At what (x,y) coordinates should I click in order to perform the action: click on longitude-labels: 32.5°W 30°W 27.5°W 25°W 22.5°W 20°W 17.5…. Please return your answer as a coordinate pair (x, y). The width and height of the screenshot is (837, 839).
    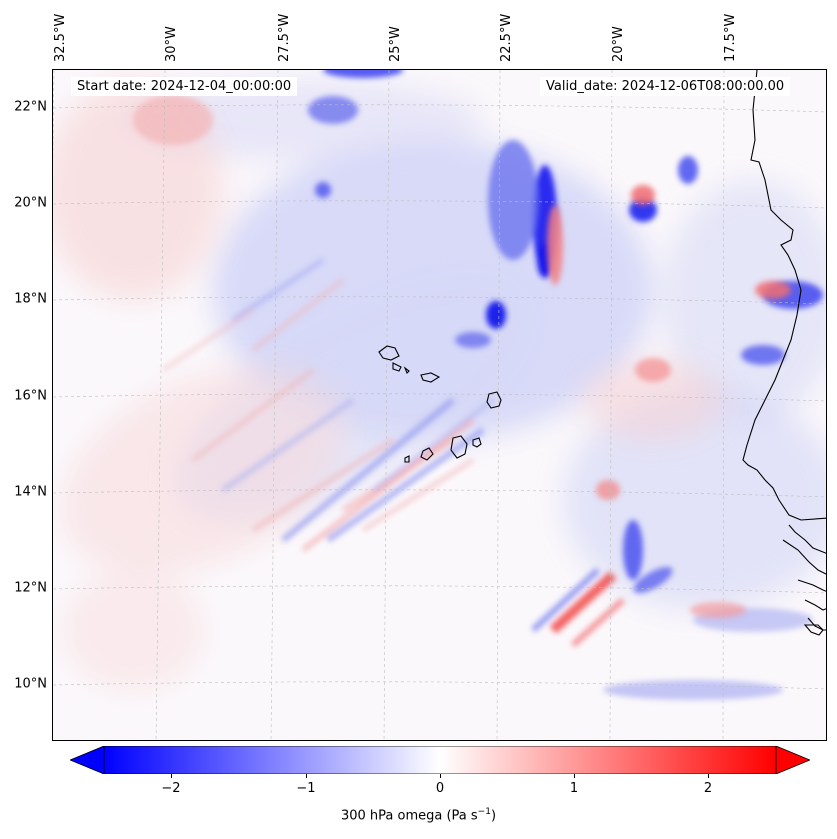
    Looking at the image, I should click on (418, 34).